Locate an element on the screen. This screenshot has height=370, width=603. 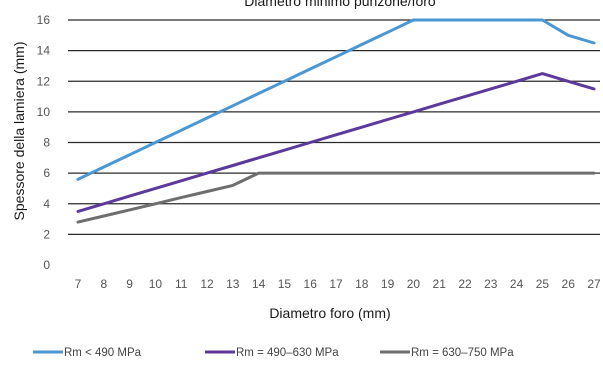
x-tick-label: 10 is located at coordinates (156, 284).